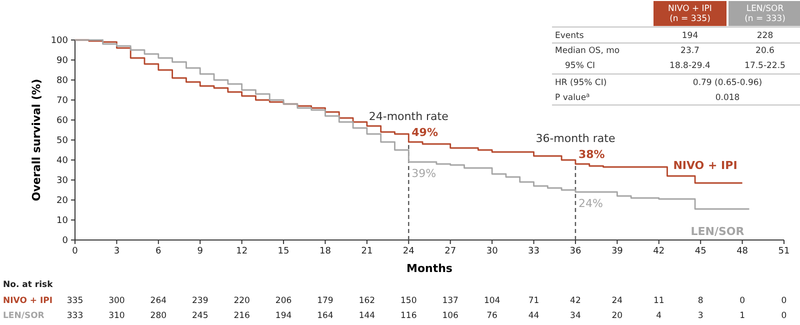 This screenshot has width=800, height=325. What do you see at coordinates (59, 41) in the screenshot?
I see `y-tick-label: 100` at bounding box center [59, 41].